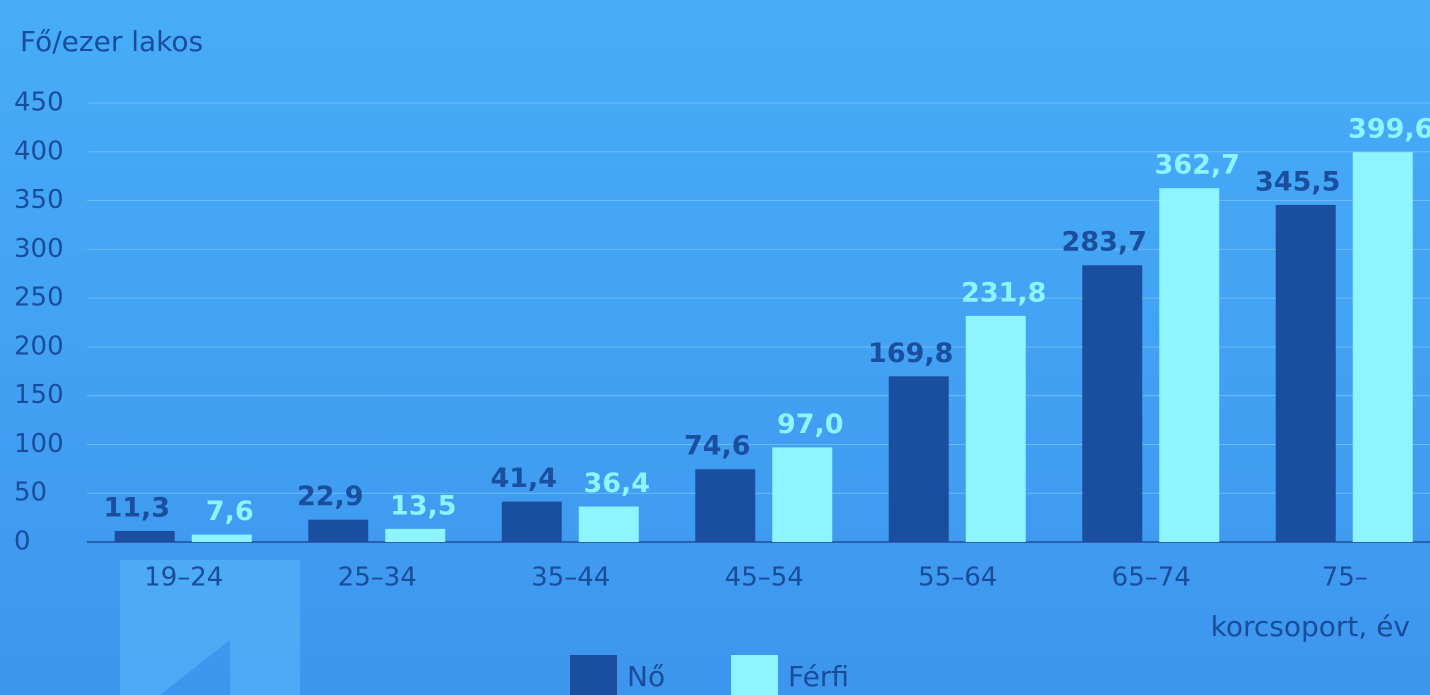 This screenshot has width=1430, height=695. Describe the element at coordinates (1310, 626) in the screenshot. I see `x-axis-label: korcsoport, év` at that location.